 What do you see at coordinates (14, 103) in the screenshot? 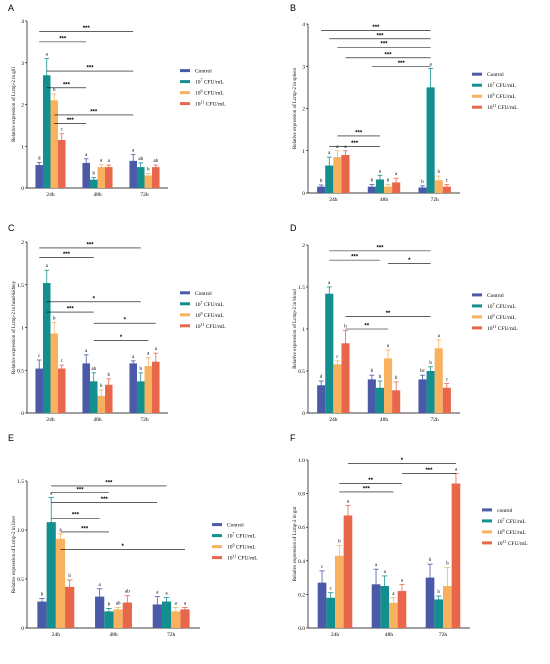
I see `y-axis-label: Relative expression of Lcmp-2 in gill` at bounding box center [14, 103].